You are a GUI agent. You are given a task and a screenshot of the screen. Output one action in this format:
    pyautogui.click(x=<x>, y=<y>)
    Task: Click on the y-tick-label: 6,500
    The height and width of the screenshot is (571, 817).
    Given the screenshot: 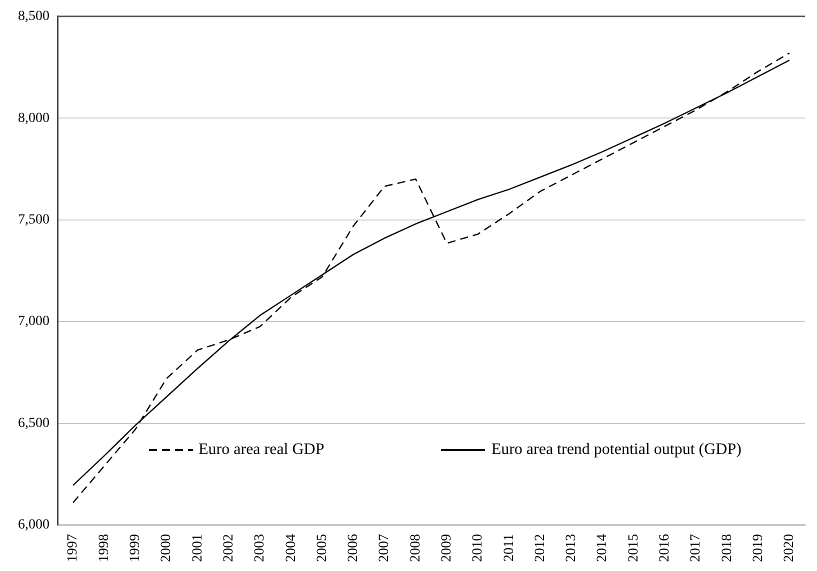 What is the action you would take?
    pyautogui.click(x=34, y=423)
    